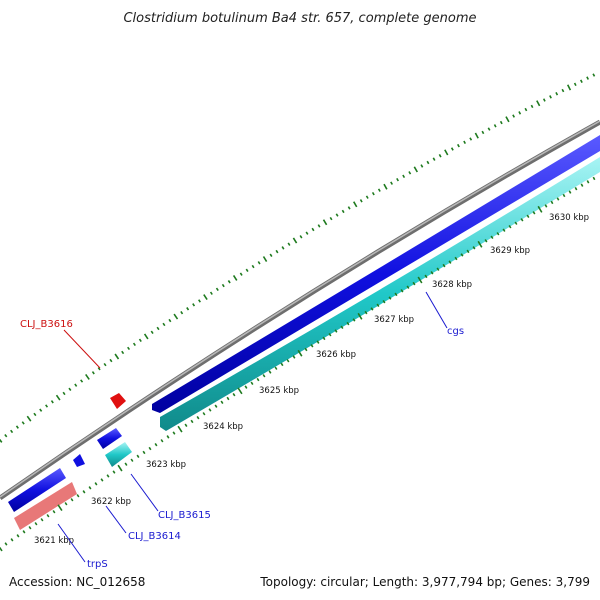 The width and height of the screenshot is (600, 600). What do you see at coordinates (79, 460) in the screenshot?
I see `gene-clj-b3614` at bounding box center [79, 460].